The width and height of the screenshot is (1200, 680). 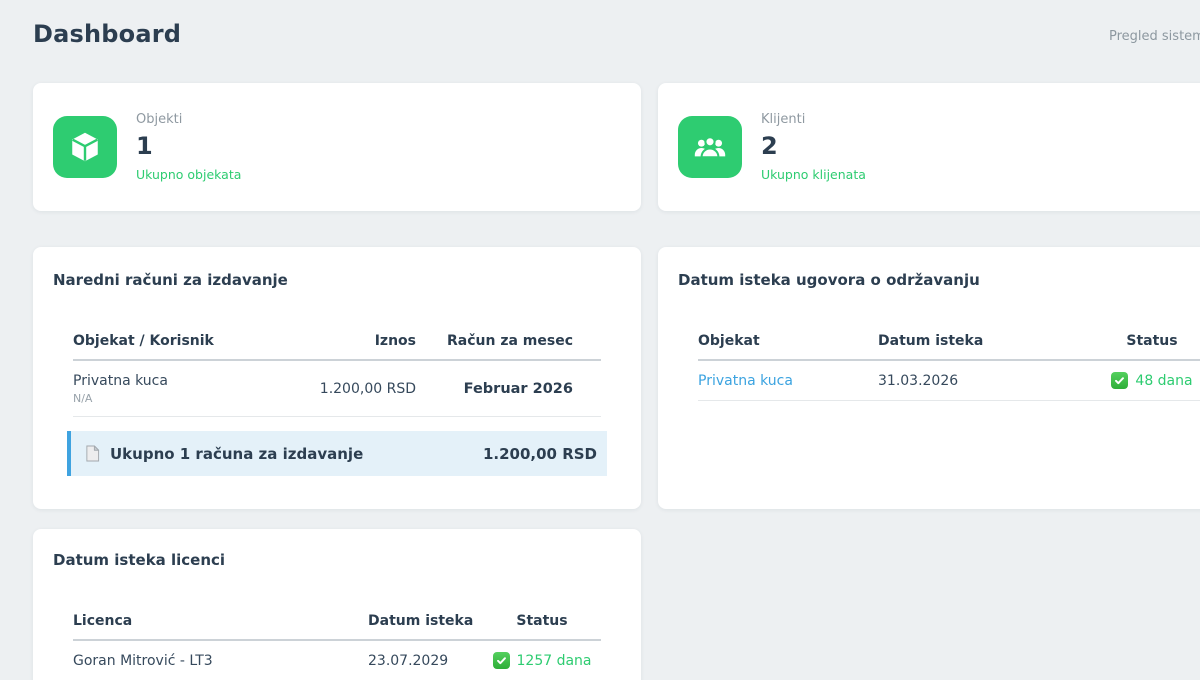 I want to click on status-days: 1257 dana, so click(x=554, y=660).